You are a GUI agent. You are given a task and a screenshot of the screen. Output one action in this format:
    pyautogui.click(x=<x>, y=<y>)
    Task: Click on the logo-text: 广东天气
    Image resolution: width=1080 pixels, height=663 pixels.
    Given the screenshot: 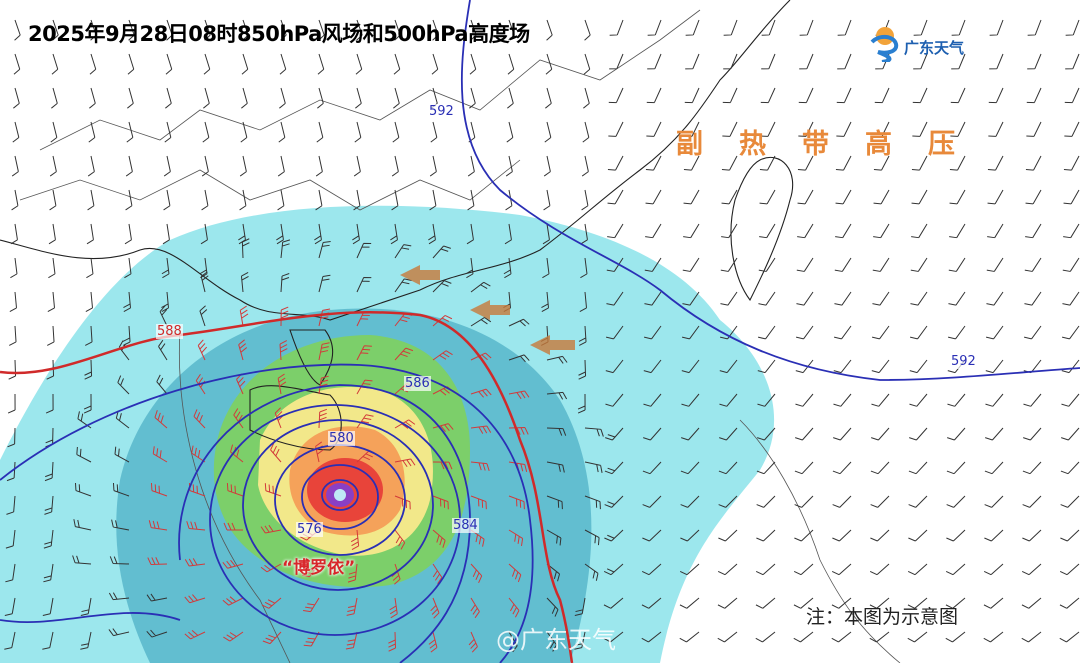 What is the action you would take?
    pyautogui.click(x=934, y=47)
    